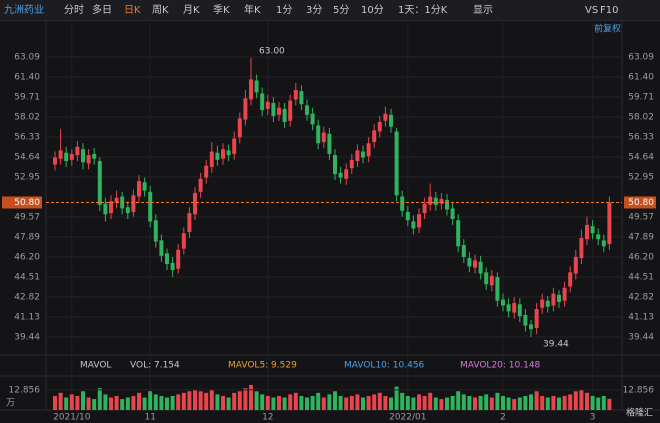 The height and width of the screenshot is (423, 660). What do you see at coordinates (641, 178) in the screenshot?
I see `y-tick-label: 52.95` at bounding box center [641, 178].